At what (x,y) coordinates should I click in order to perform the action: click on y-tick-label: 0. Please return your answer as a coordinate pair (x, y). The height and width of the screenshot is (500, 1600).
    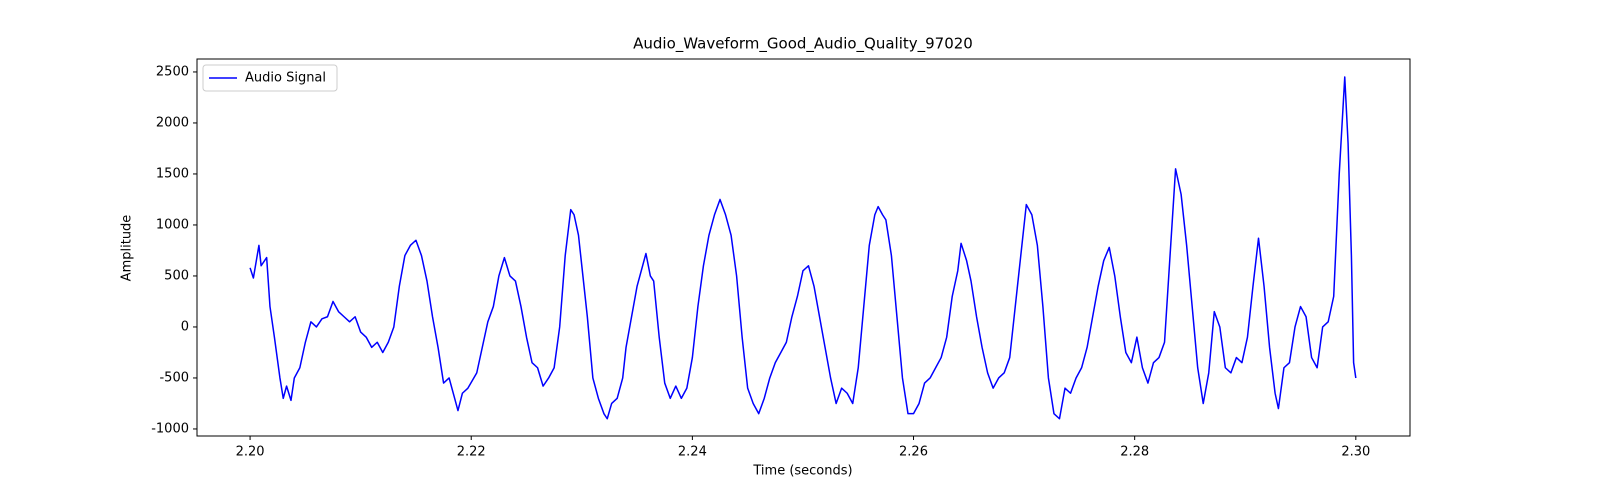
    Looking at the image, I should click on (185, 326).